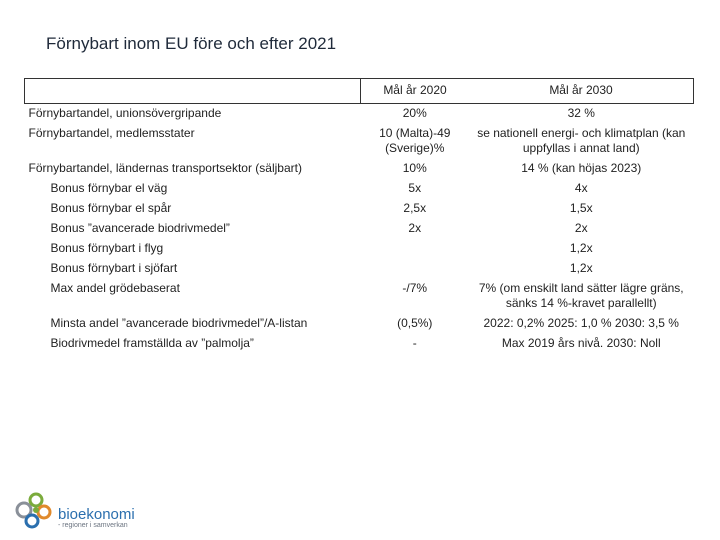 This screenshot has width=720, height=540. I want to click on logo-mark-icon, so click(33, 510).